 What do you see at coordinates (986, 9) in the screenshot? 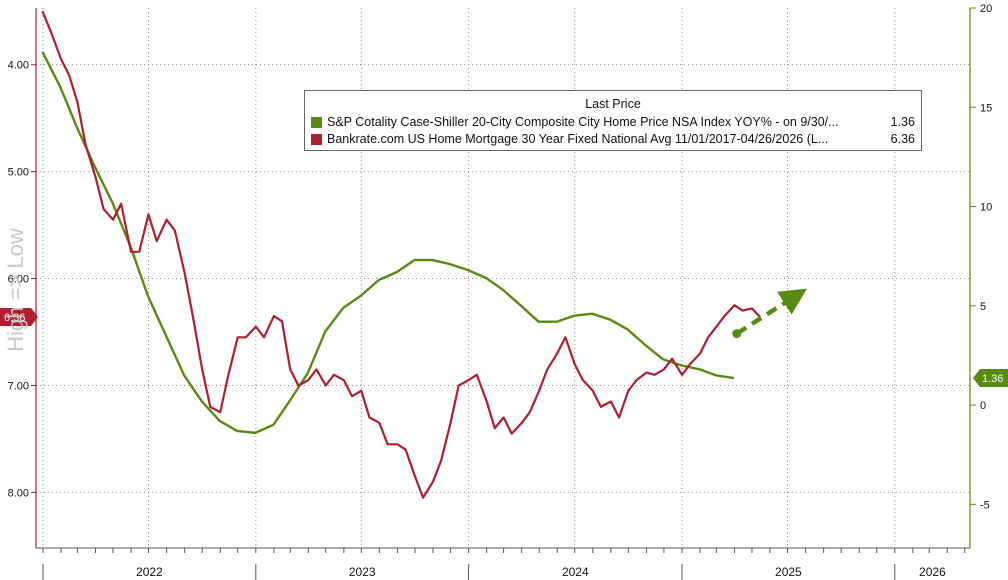
I see `right-tick-label: 20` at bounding box center [986, 9].